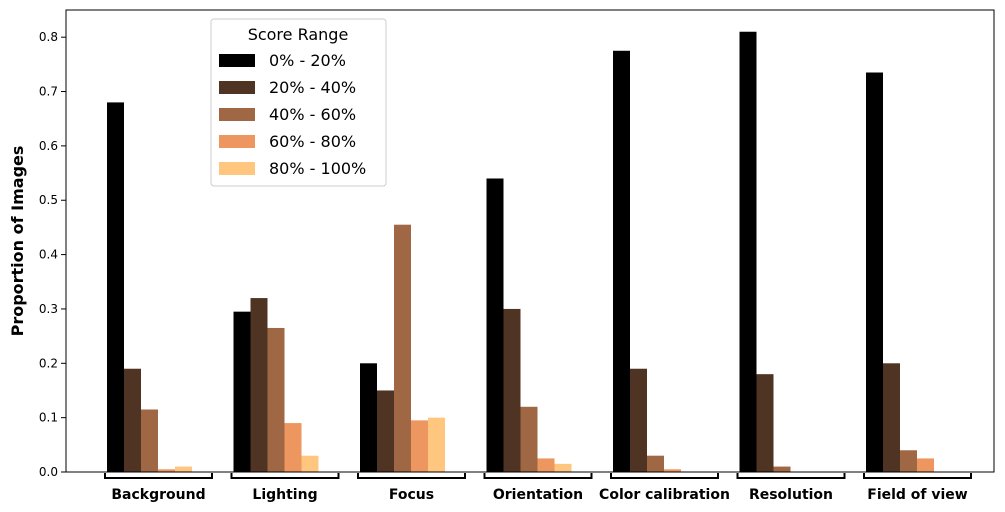  Describe the element at coordinates (48, 363) in the screenshot. I see `y-tick-label: 0.2` at that location.